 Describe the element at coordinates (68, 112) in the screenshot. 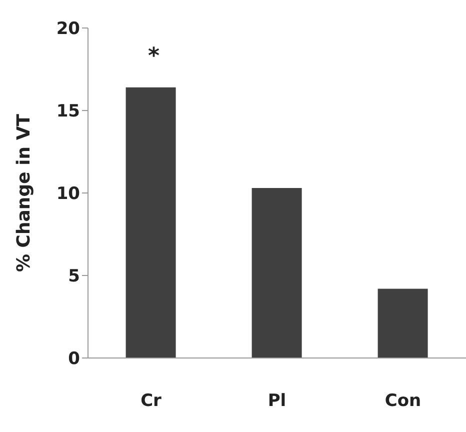

I see `y-tick-label: 15` at that location.